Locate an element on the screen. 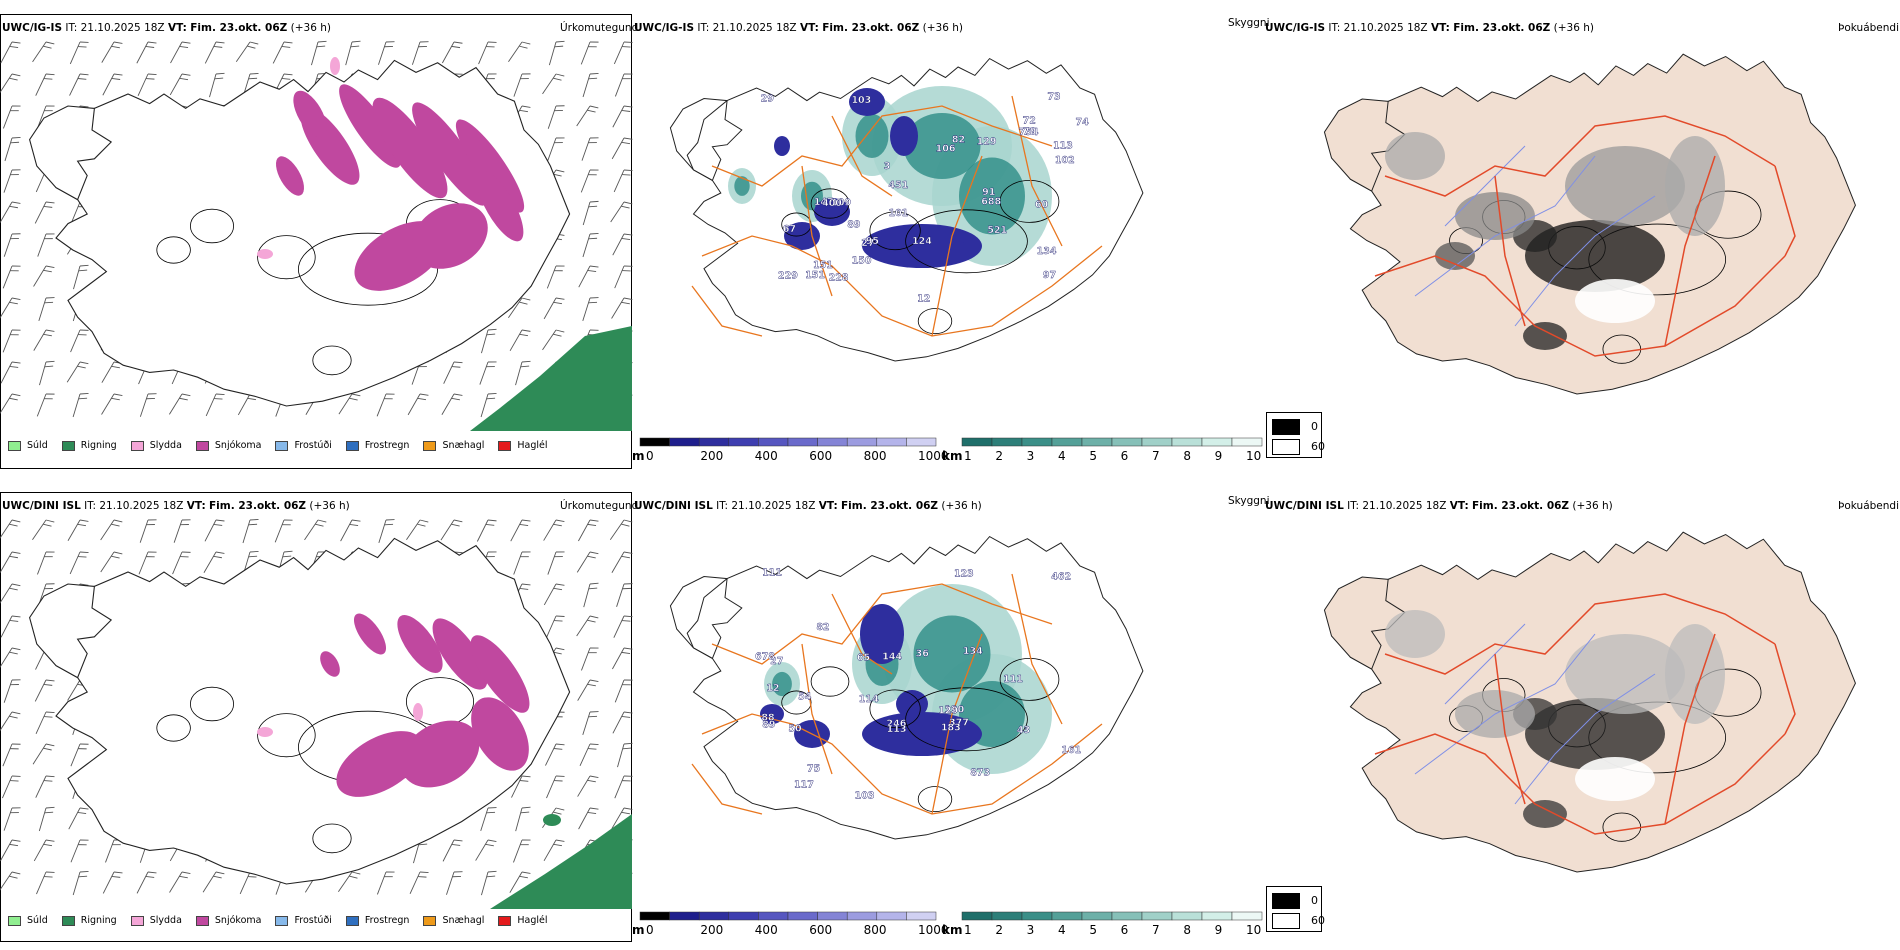  visibility-area is located at coordinates (782, 684).